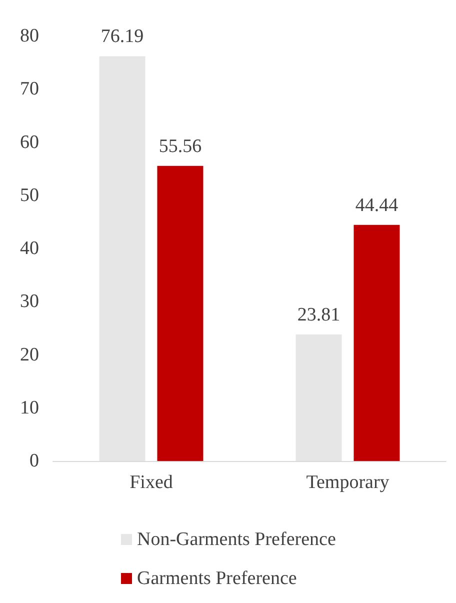  Describe the element at coordinates (152, 482) in the screenshot. I see `x-tick-label: Fixed` at that location.